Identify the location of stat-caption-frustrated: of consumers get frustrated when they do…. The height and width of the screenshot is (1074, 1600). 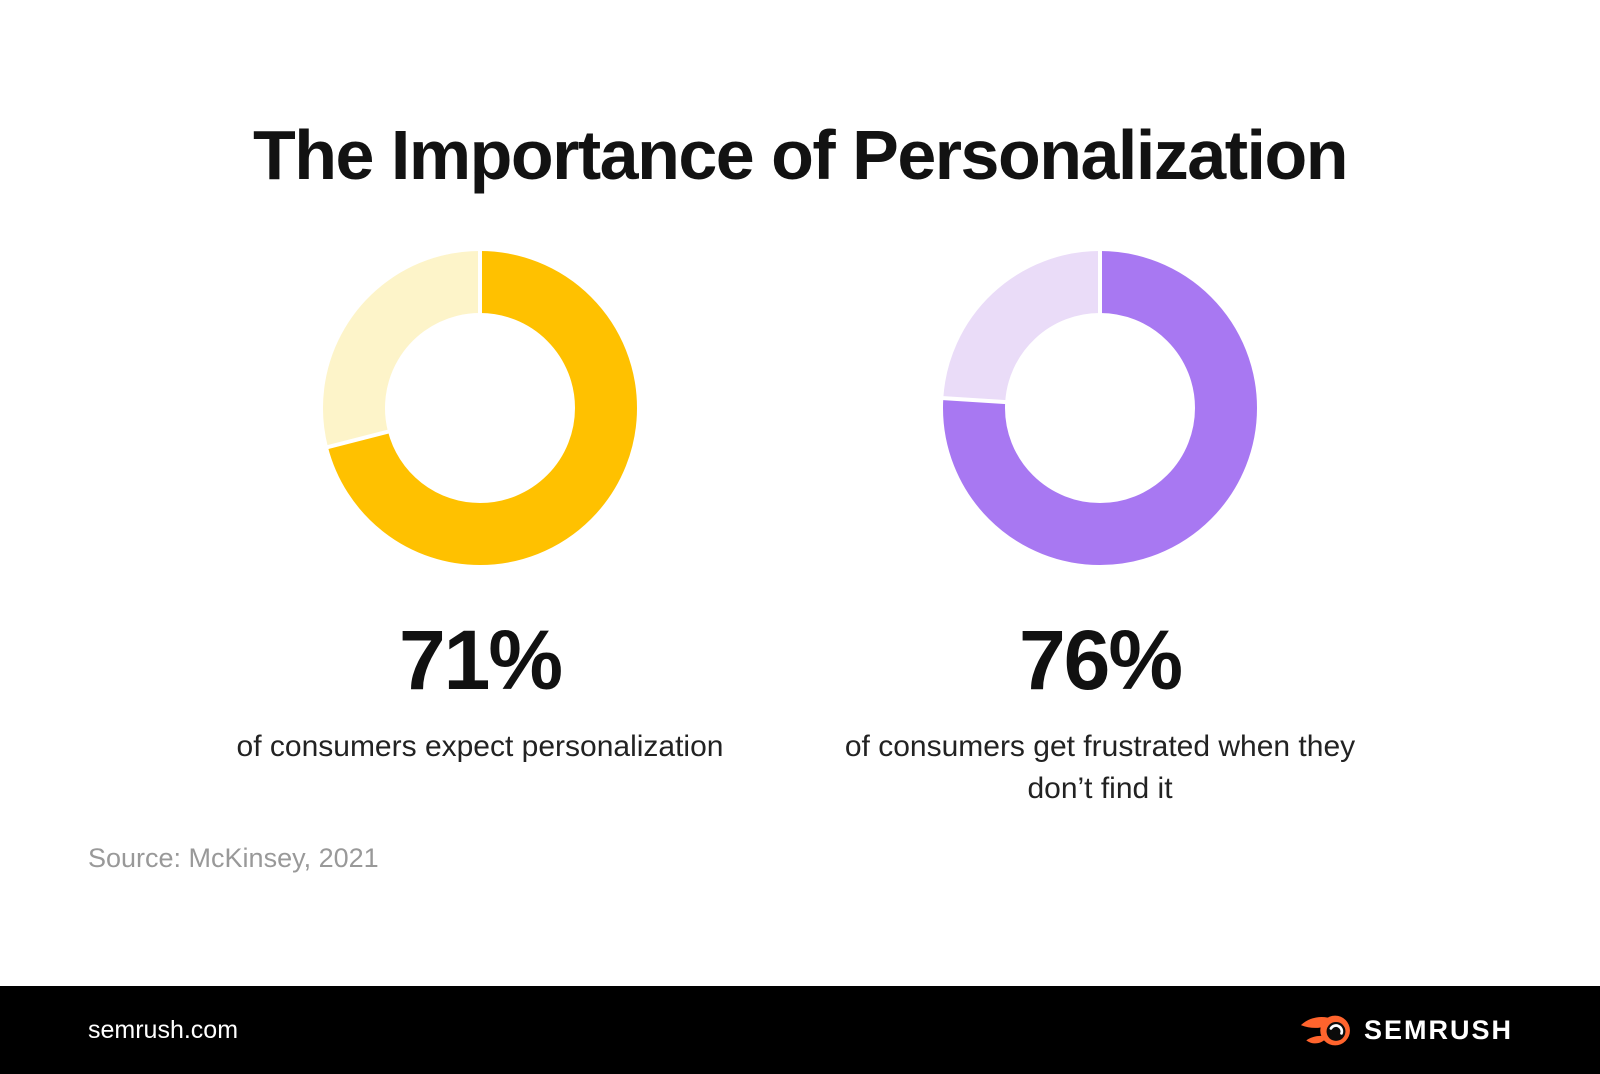
(1100, 767).